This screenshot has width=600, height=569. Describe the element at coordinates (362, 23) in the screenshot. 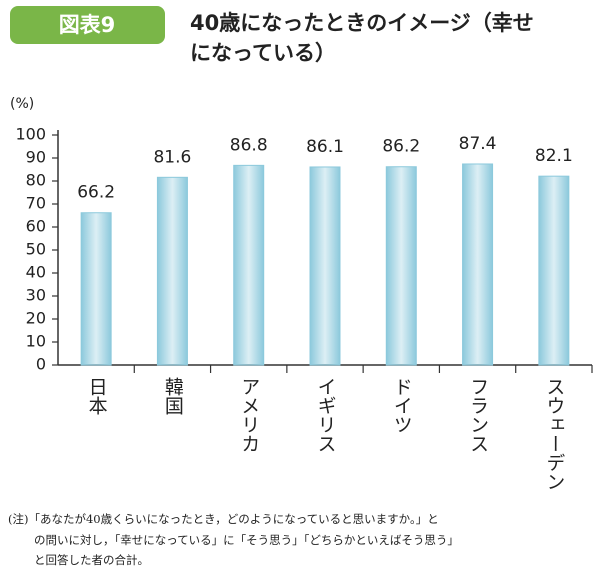

I see `chart-title: 40歳になったときのイメージ（幸せ` at that location.